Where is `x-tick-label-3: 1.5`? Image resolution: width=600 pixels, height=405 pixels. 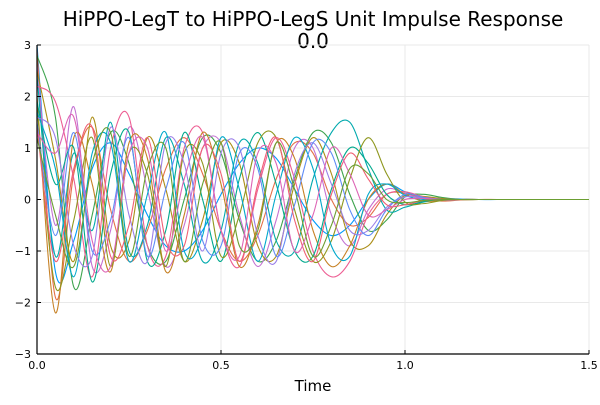 x-tick-label-3: 1.5 is located at coordinates (589, 365).